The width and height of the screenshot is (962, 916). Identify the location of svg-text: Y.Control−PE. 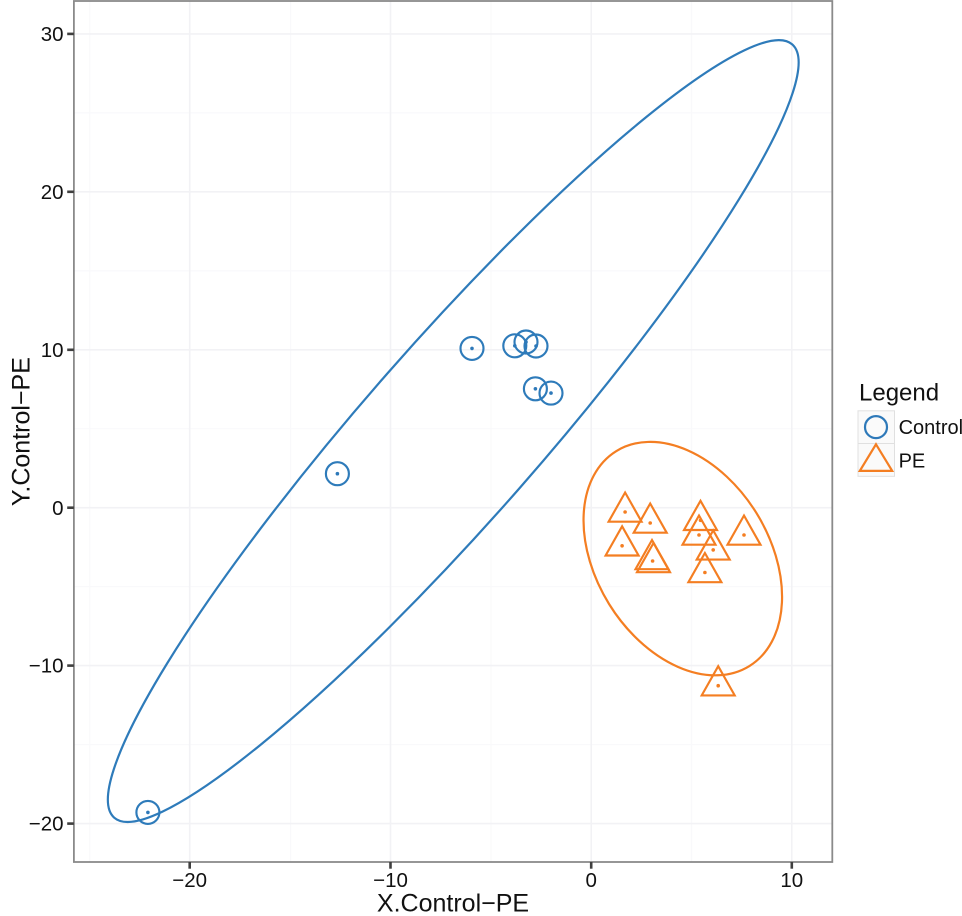
(22, 431).